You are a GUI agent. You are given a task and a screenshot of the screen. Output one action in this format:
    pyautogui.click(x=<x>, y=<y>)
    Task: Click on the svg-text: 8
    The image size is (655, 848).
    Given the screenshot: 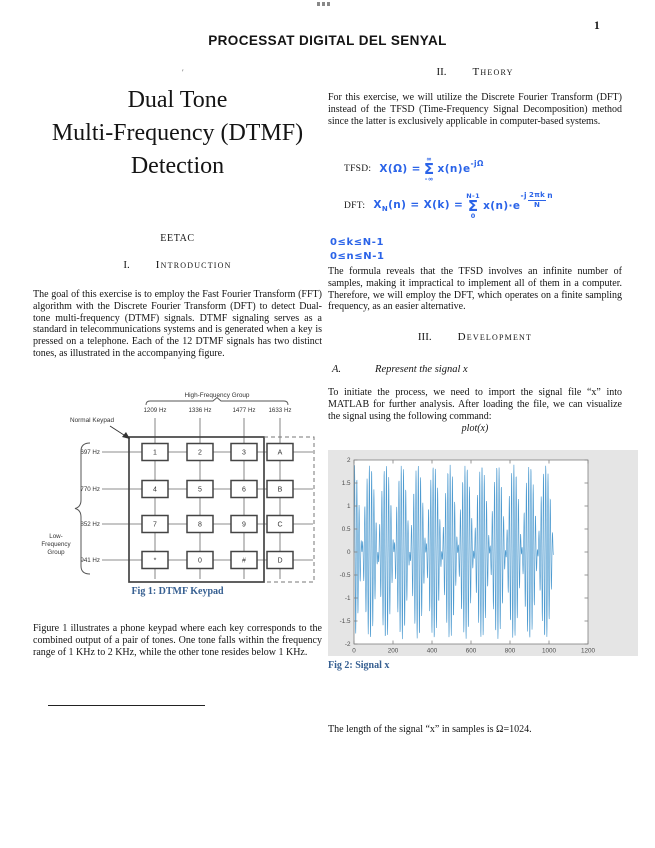 What is the action you would take?
    pyautogui.click(x=200, y=525)
    